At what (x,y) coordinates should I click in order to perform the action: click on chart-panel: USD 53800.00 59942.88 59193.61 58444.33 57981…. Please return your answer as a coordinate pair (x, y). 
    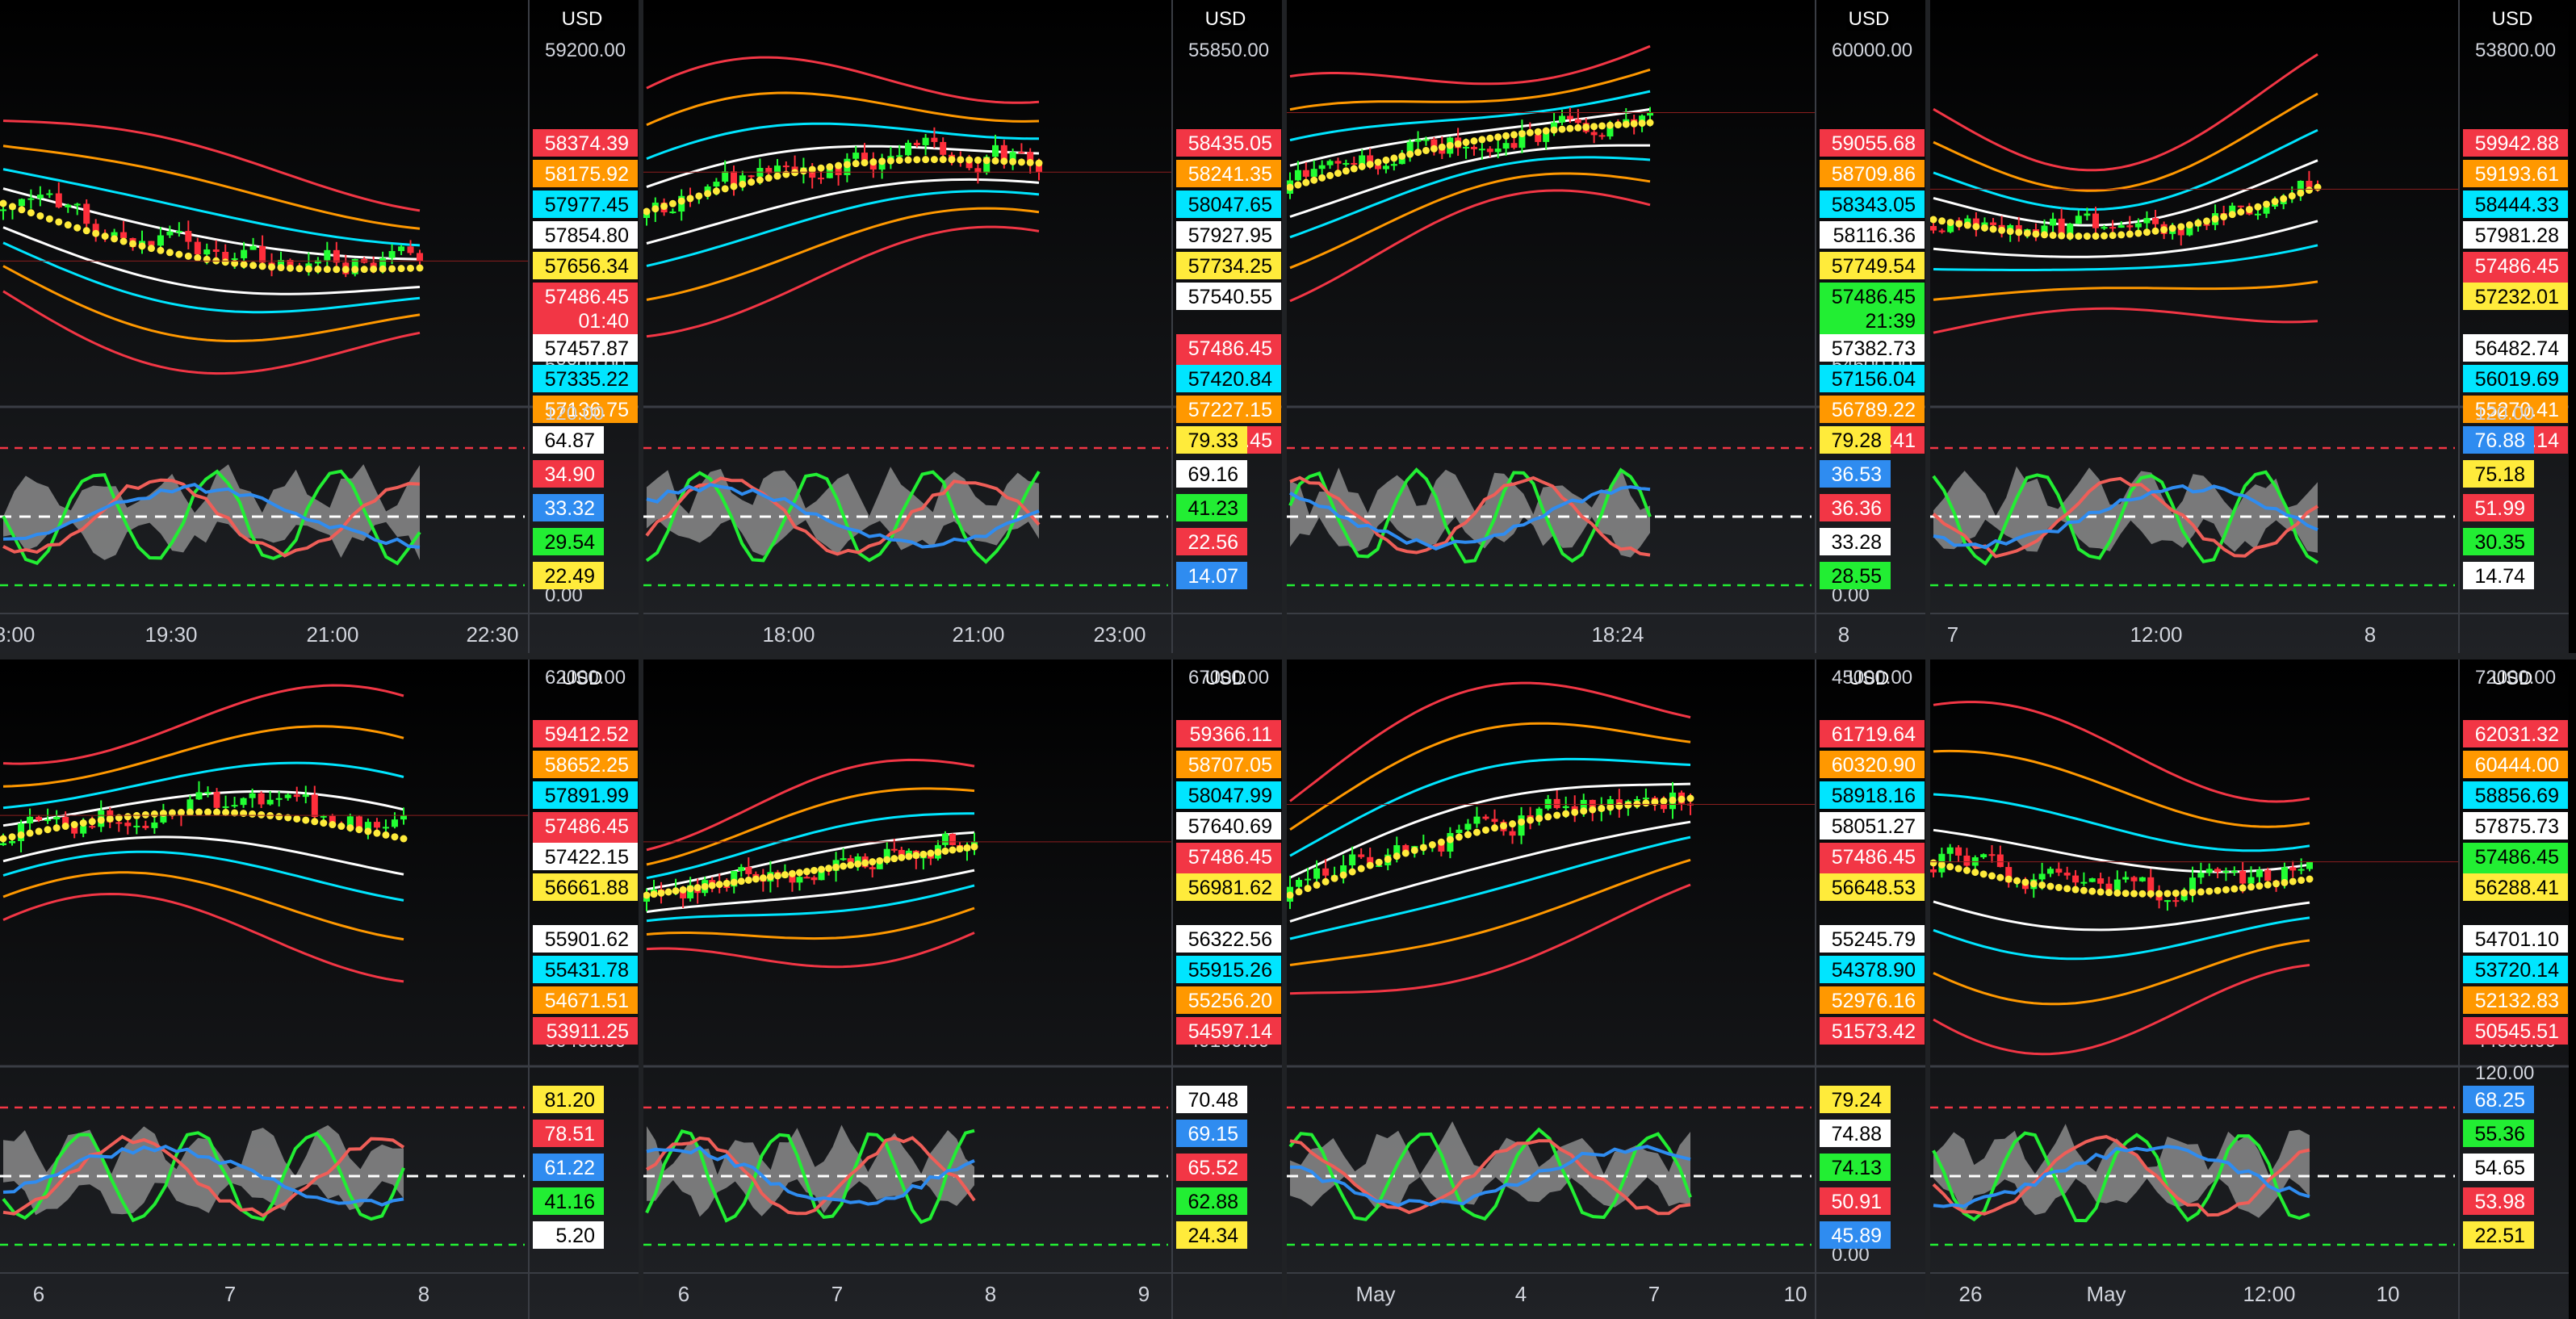
    Looking at the image, I should click on (2249, 330).